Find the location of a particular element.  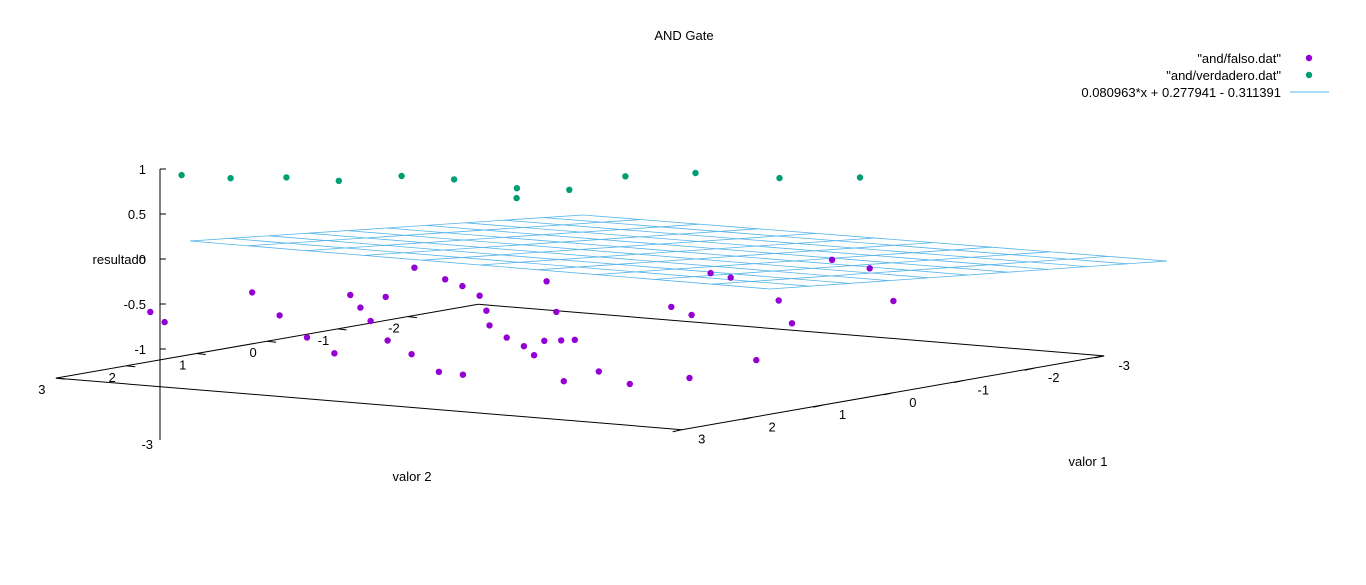

x-tick-label: 0 is located at coordinates (912, 402).